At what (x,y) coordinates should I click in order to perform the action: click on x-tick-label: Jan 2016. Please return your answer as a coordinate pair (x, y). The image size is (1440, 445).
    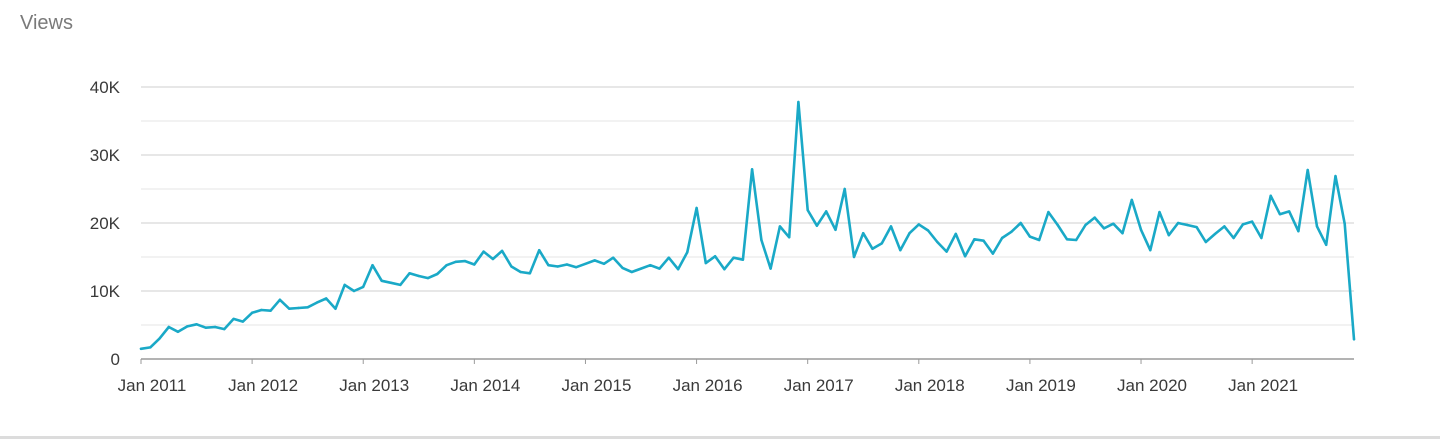
    Looking at the image, I should click on (708, 385).